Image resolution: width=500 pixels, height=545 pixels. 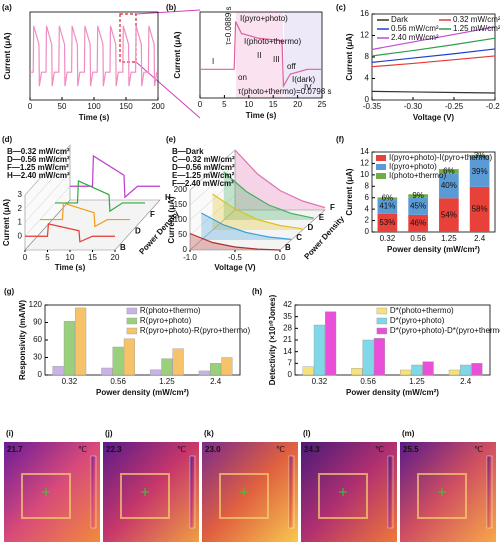 I want to click on x-tick-label: 100, so click(x=94, y=106).